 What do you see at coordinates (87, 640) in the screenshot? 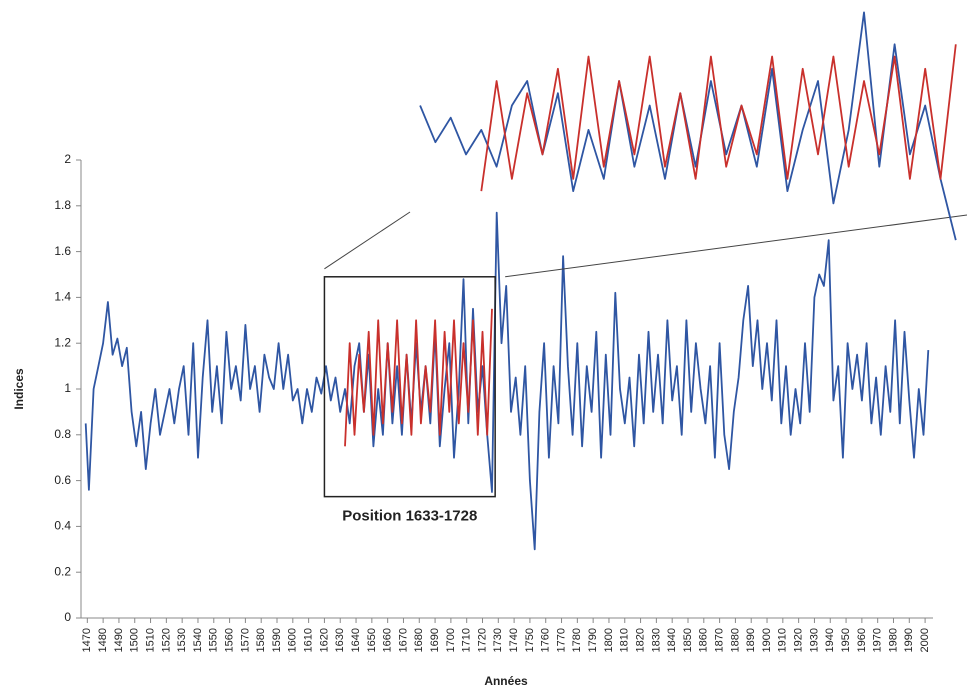
I see `x-tick-label: 1470` at bounding box center [87, 640].